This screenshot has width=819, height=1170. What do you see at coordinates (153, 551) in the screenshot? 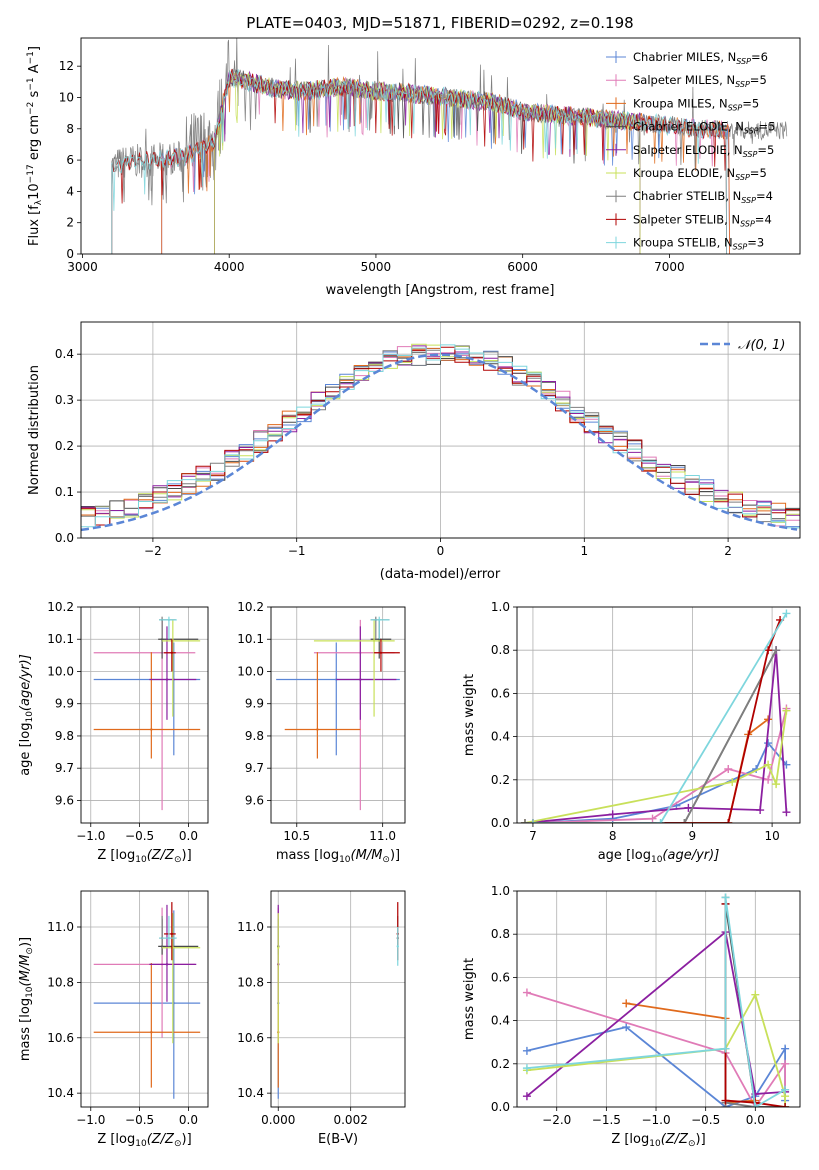
I see `x-tick-label: −2` at bounding box center [153, 551].